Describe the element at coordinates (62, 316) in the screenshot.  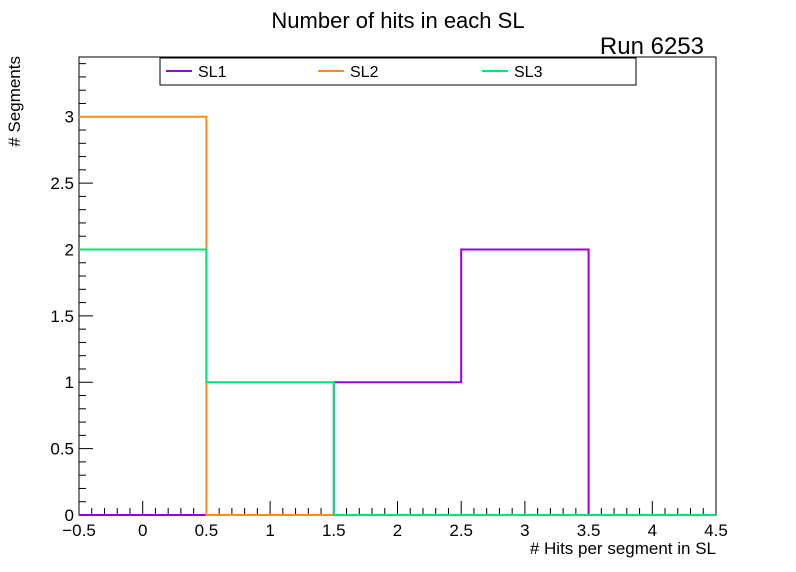
I see `y-tick-label: 1.5` at that location.